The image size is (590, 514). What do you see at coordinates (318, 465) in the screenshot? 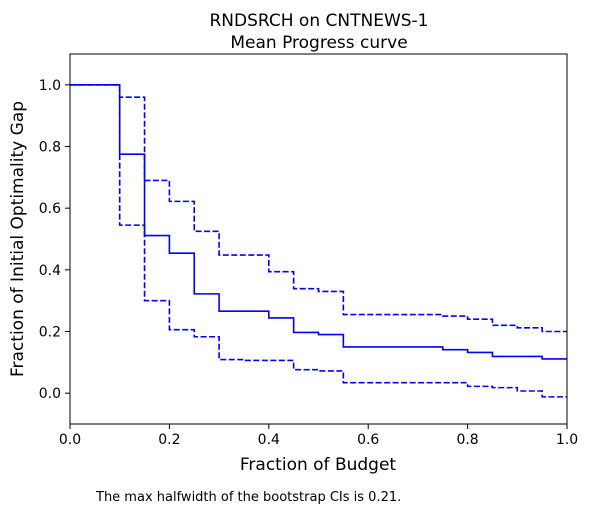
I see `x-axis-label: Fraction of Budget` at bounding box center [318, 465].